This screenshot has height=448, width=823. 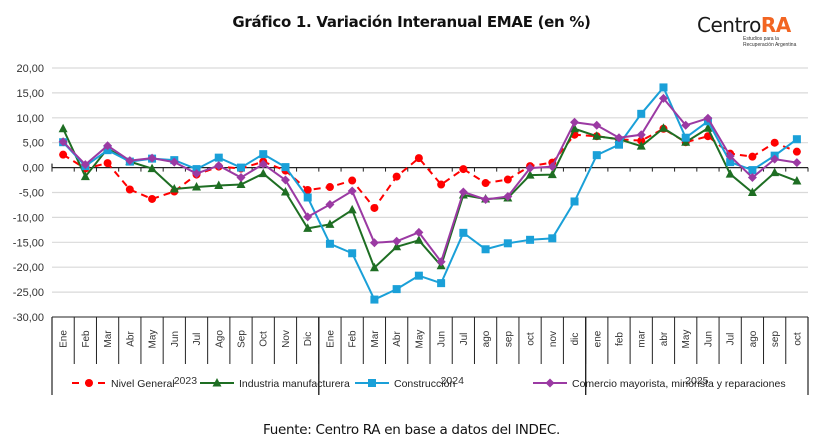 I want to click on legend-label: Nivel General, so click(x=143, y=384).